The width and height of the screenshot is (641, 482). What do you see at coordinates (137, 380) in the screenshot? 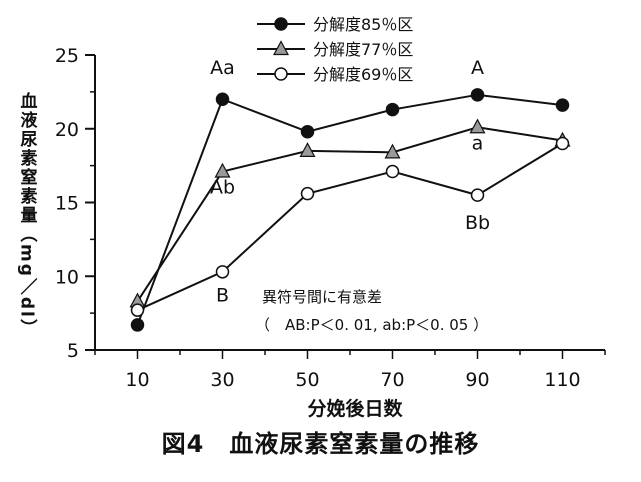
I see `x-tick-label-10: 10` at bounding box center [137, 380].